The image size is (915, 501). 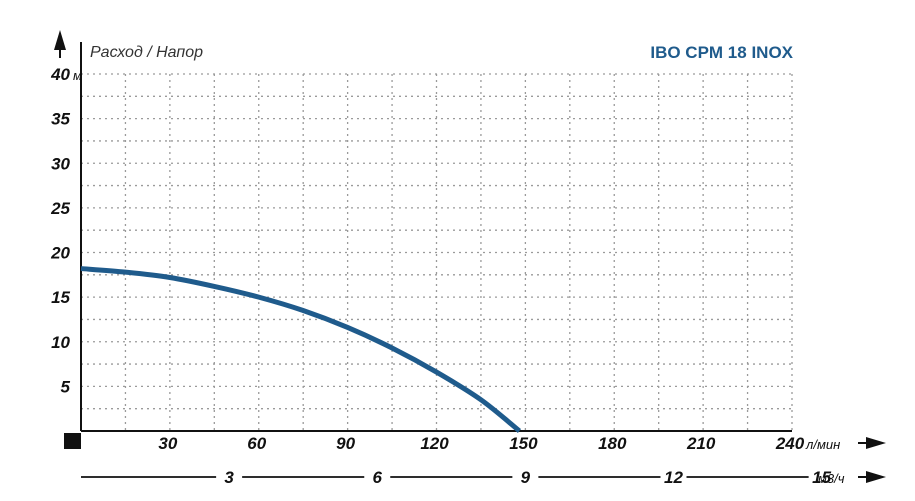 I want to click on x-tick-label: 210, so click(x=701, y=443).